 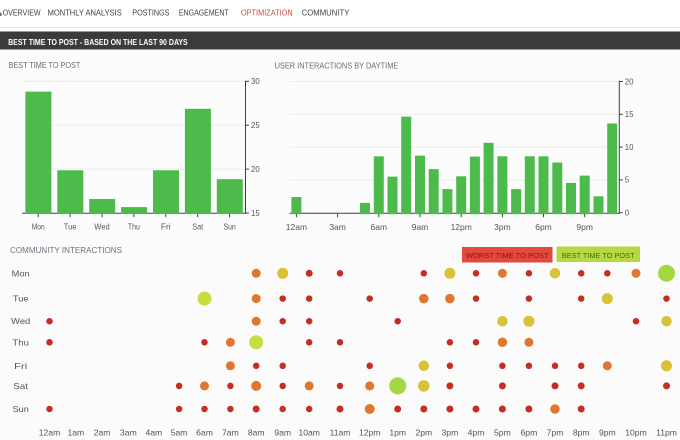 What do you see at coordinates (255, 81) in the screenshot?
I see `svg-text: 30` at bounding box center [255, 81].